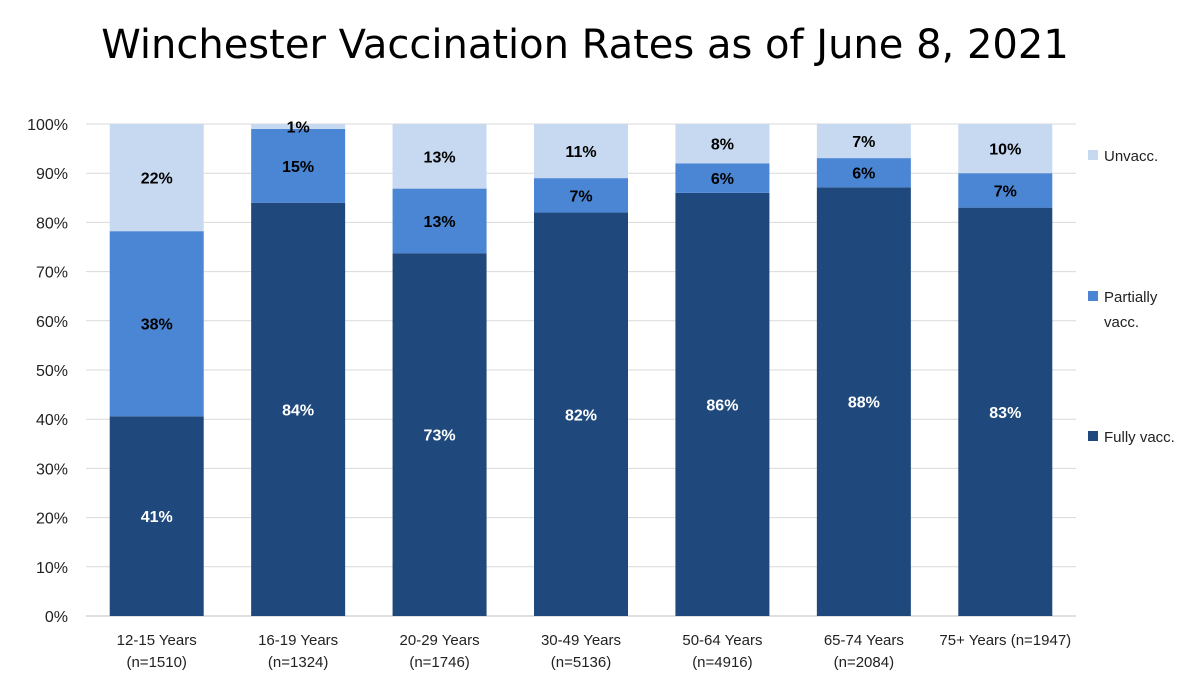  What do you see at coordinates (52, 371) in the screenshot?
I see `y-tick-label: 50%` at bounding box center [52, 371].